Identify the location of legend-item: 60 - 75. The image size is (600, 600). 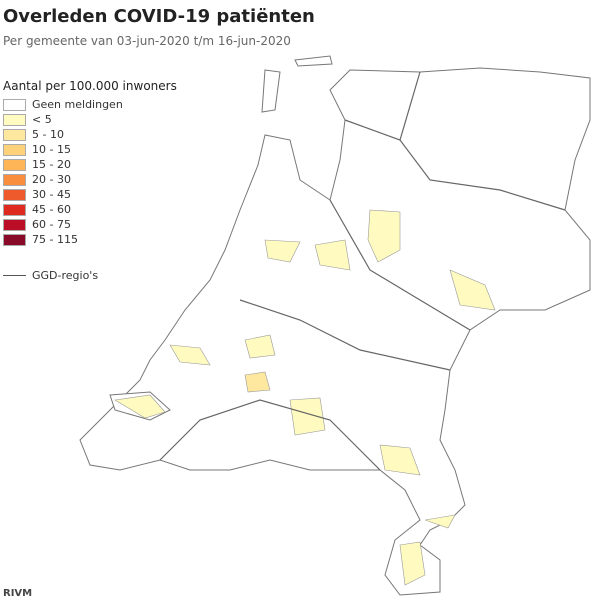
(63, 224).